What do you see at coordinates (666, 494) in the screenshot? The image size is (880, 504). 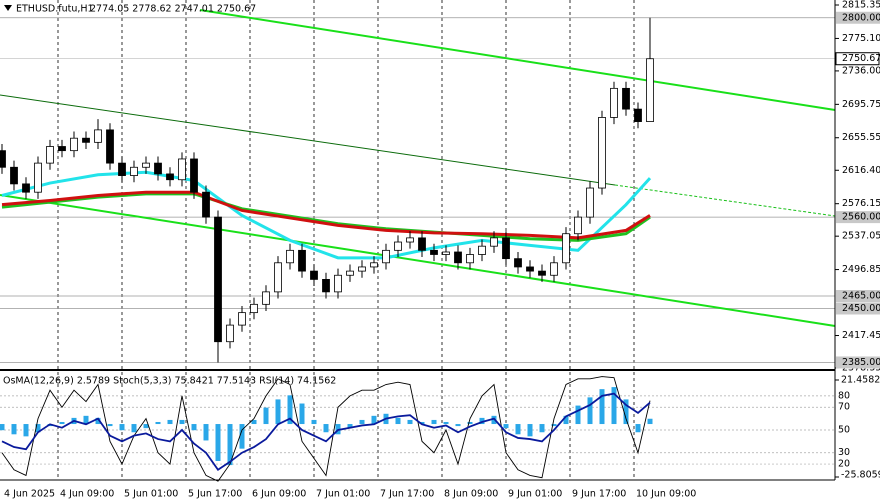 I see `x-tick-label: 10 Jun 09:00` at bounding box center [666, 494].